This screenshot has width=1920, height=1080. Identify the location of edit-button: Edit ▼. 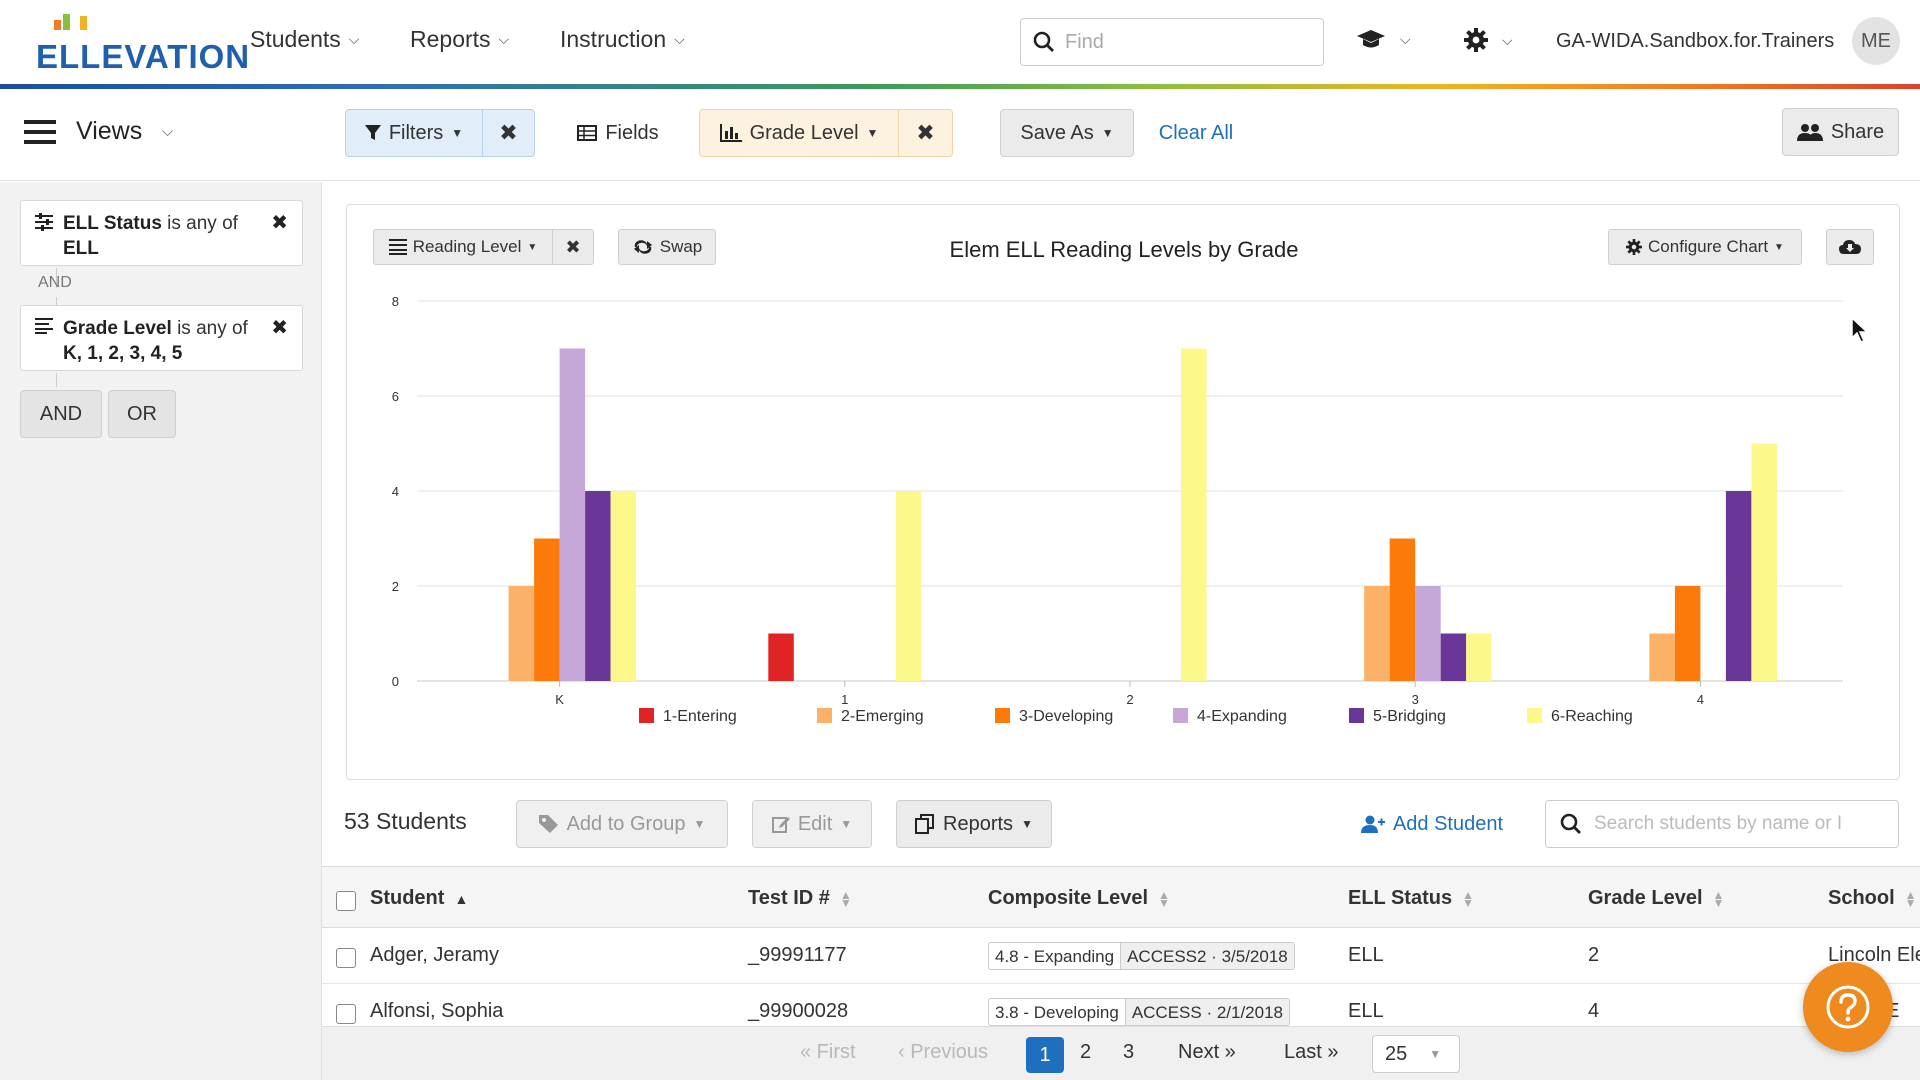
(812, 824).